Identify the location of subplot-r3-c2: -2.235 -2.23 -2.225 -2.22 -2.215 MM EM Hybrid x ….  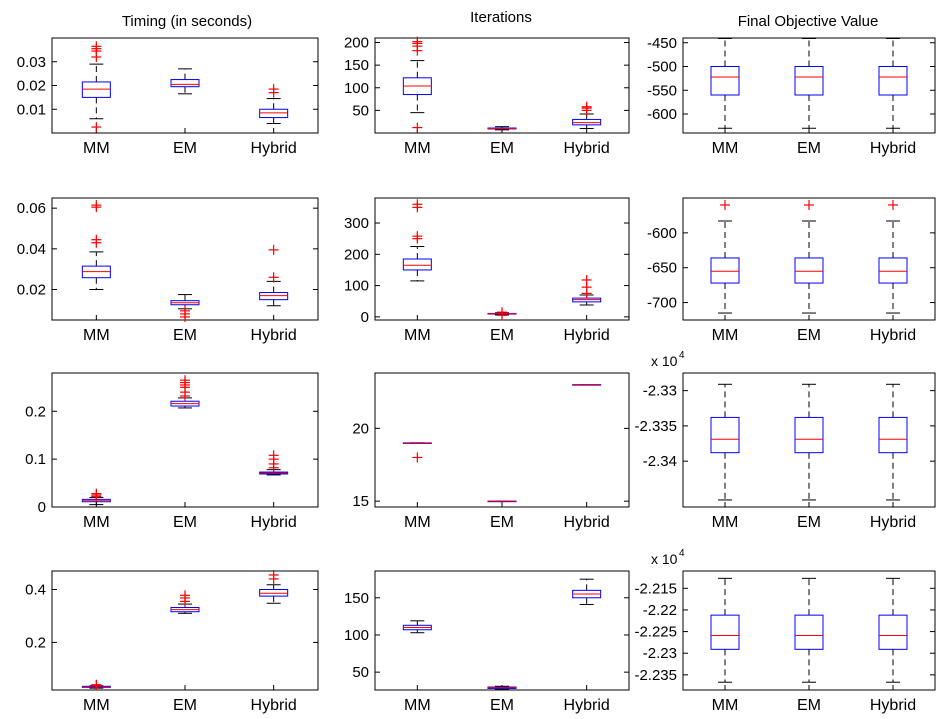
(785, 631).